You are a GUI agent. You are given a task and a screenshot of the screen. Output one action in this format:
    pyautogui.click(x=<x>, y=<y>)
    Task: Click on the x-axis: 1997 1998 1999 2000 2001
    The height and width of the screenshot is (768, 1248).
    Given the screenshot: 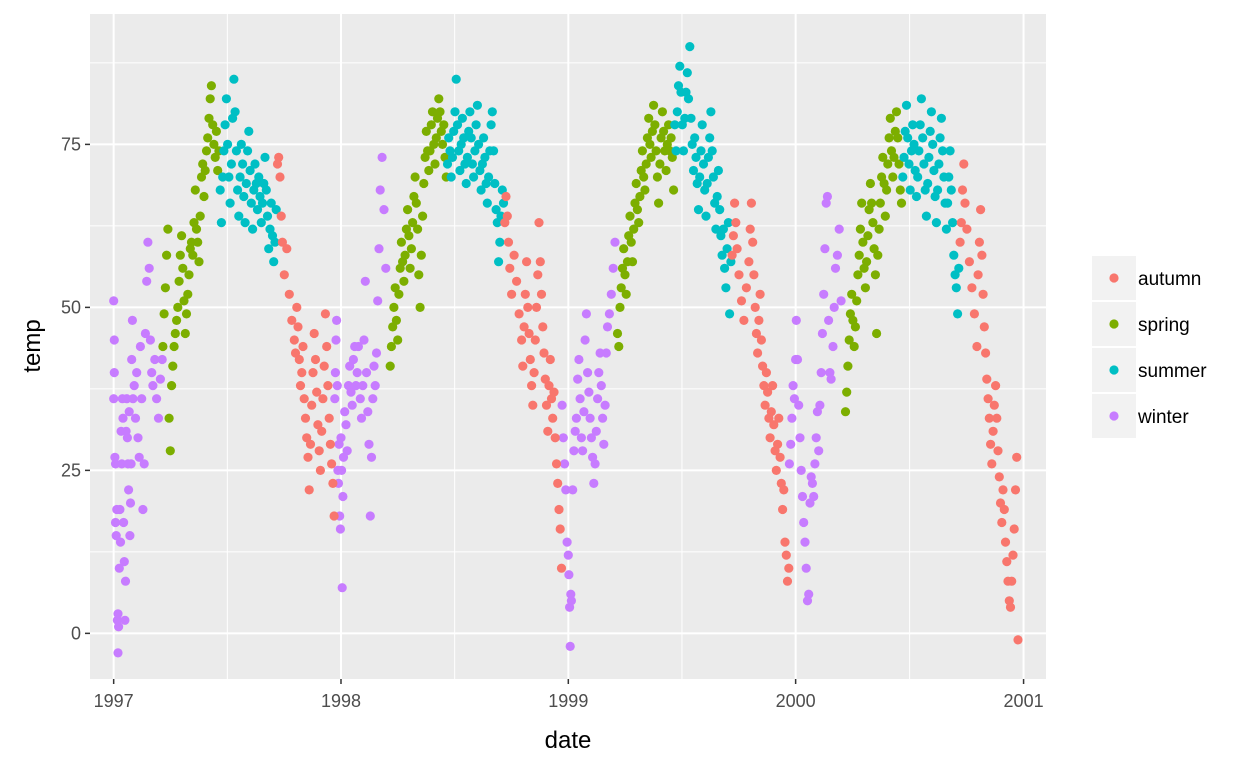 What is the action you would take?
    pyautogui.click(x=569, y=695)
    